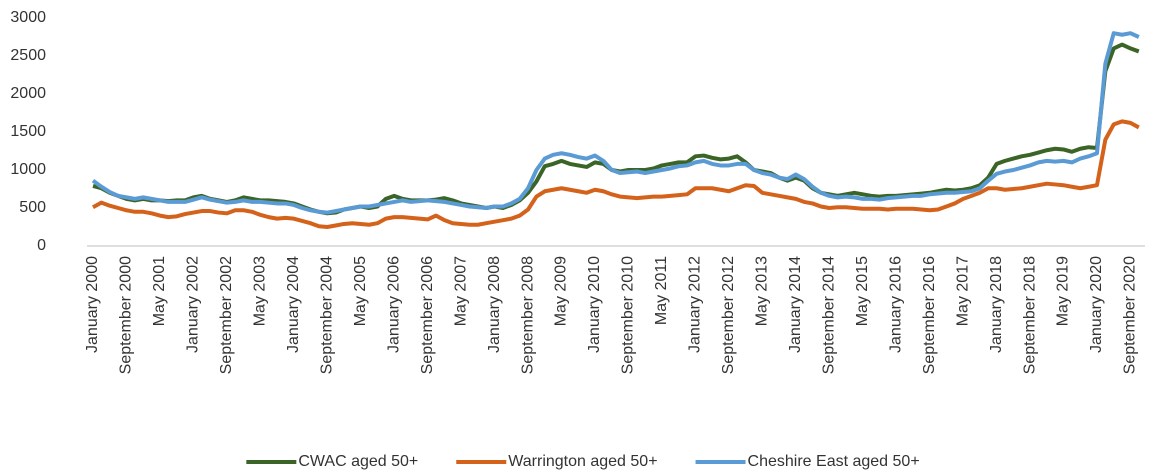 The width and height of the screenshot is (1166, 476). Describe the element at coordinates (1096, 304) in the screenshot. I see `x-tick-label: January 2020` at that location.